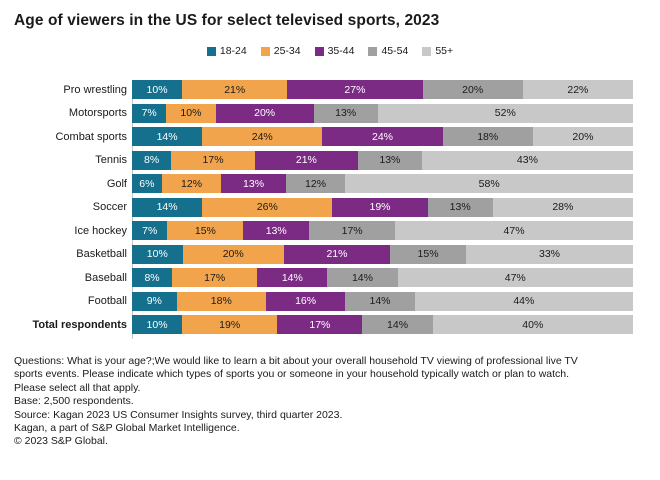 This screenshot has width=660, height=480. I want to click on footnote-line: Please select all that apply., so click(77, 387).